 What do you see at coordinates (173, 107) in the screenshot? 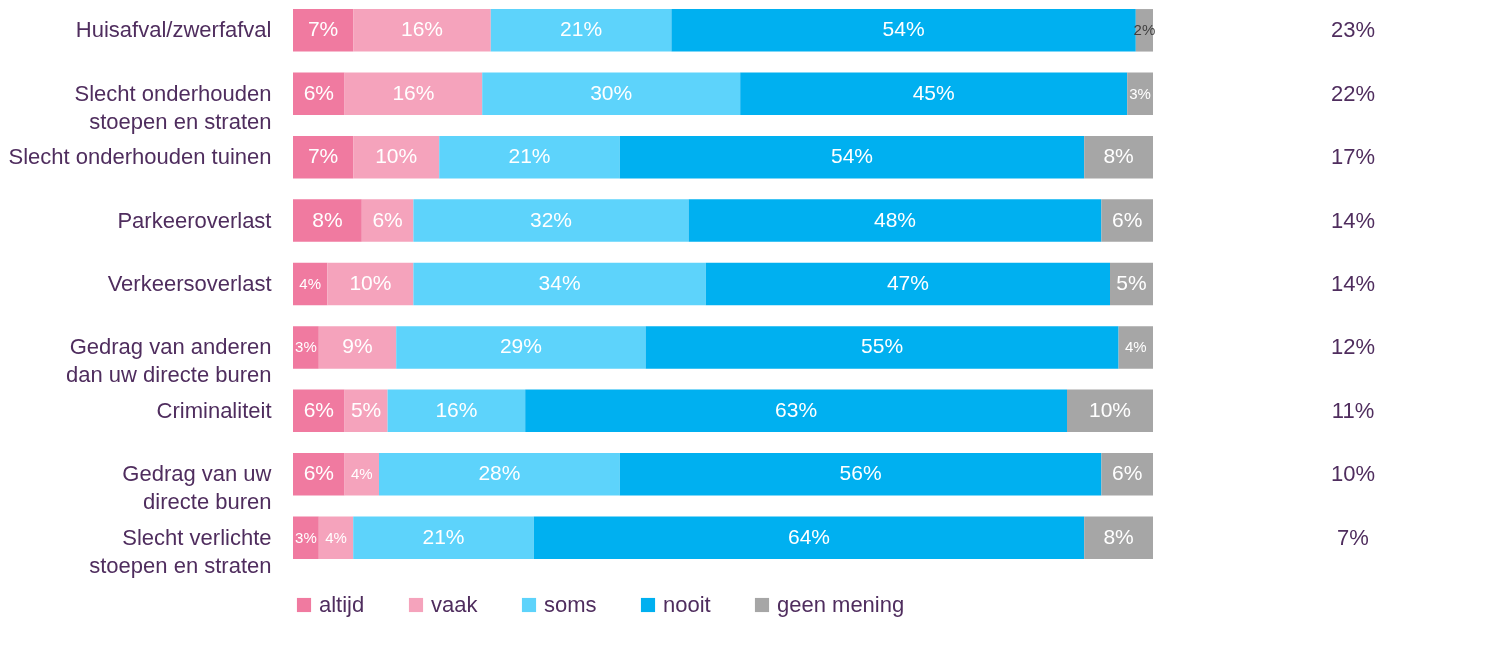
I see `y-tick-label: Slecht onderhouden stoepen en straten` at bounding box center [173, 107].